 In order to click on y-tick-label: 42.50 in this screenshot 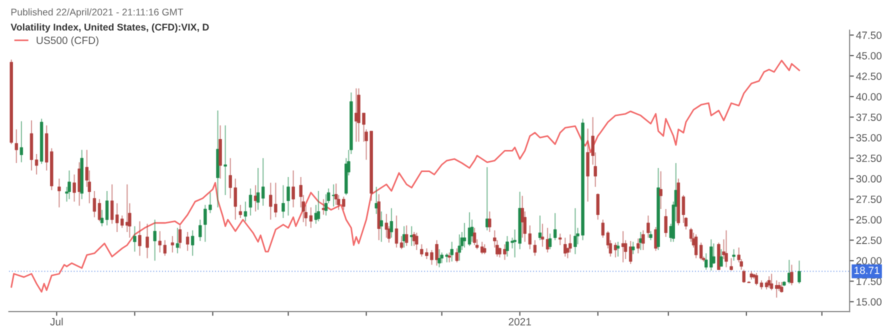, I will do `click(869, 76)`.